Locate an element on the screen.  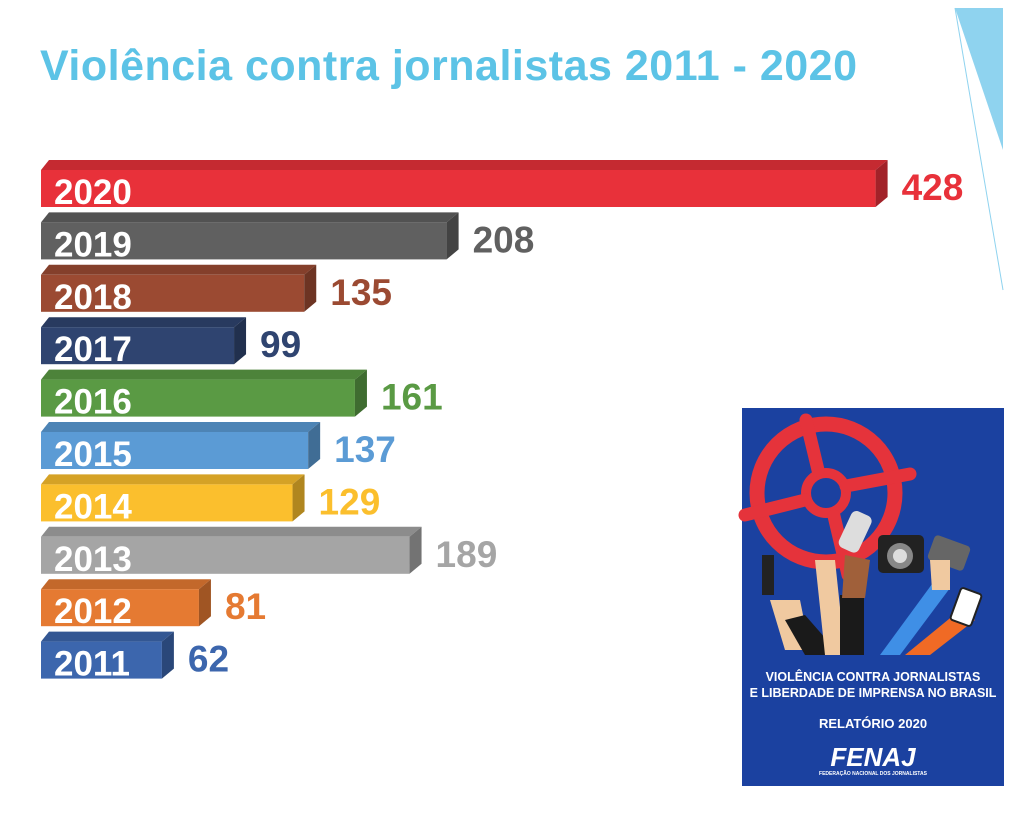
bar-2019 is located at coordinates (244, 241).